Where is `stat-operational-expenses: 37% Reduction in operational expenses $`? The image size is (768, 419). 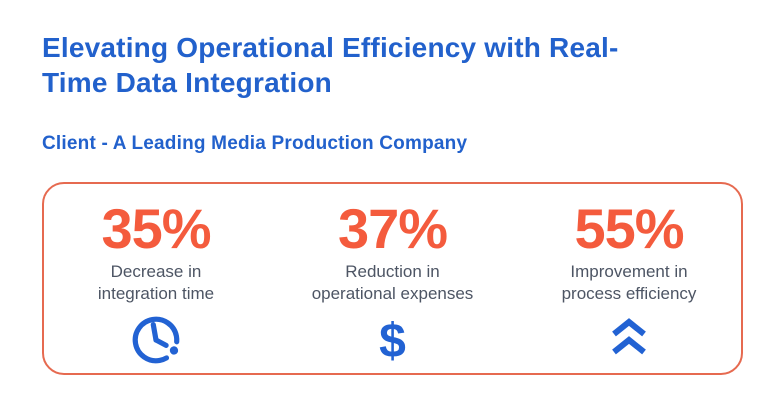
stat-operational-expenses: 37% Reduction in operational expenses $ is located at coordinates (393, 283).